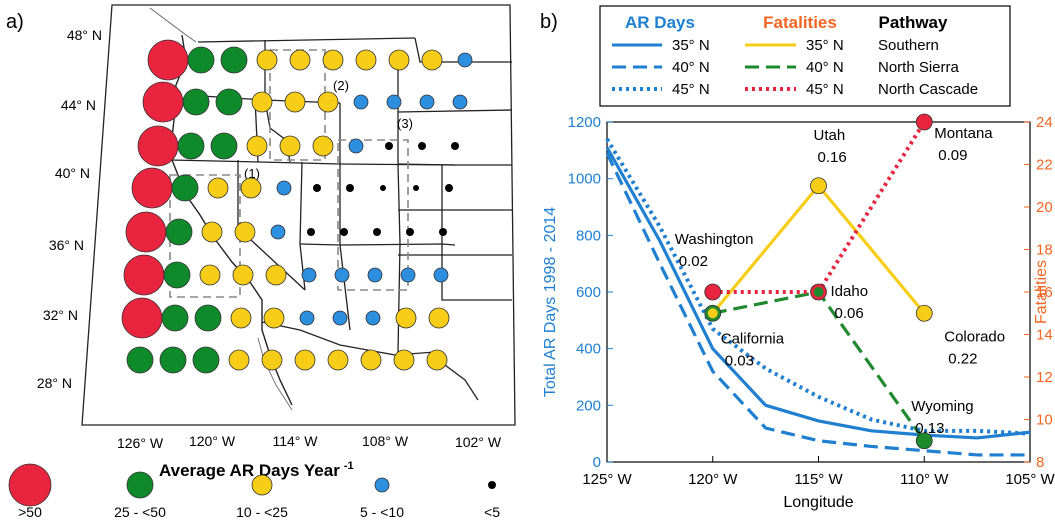 The image size is (1055, 522). What do you see at coordinates (832, 157) in the screenshot?
I see `state-value-label: 0.16` at bounding box center [832, 157].